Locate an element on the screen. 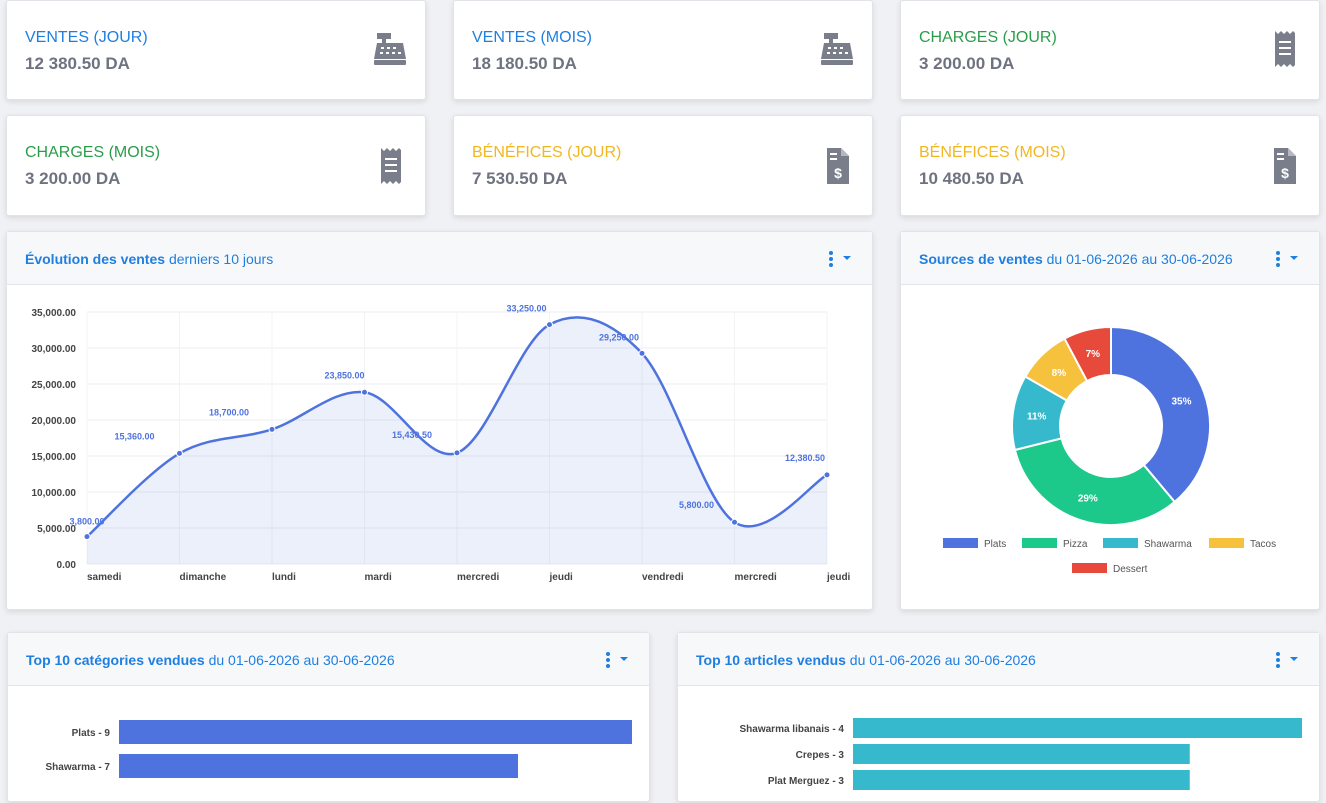 The width and height of the screenshot is (1326, 803). bar-label: Crepes - 3 is located at coordinates (820, 755).